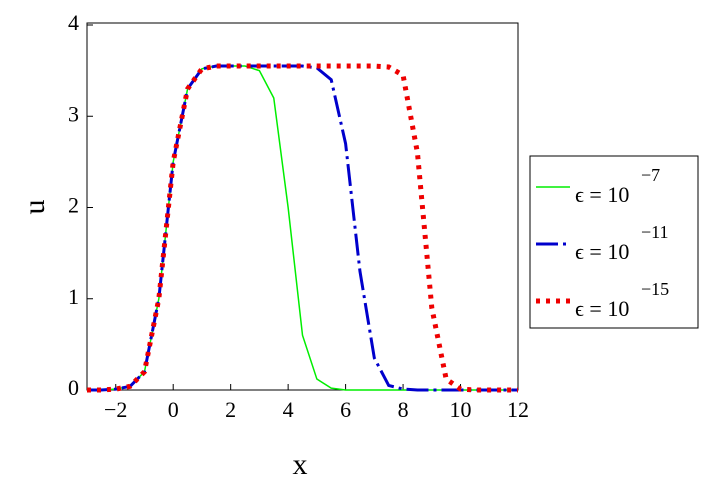 The height and width of the screenshot is (492, 710). What do you see at coordinates (115, 409) in the screenshot?
I see `x-tick-label: −2` at bounding box center [115, 409].